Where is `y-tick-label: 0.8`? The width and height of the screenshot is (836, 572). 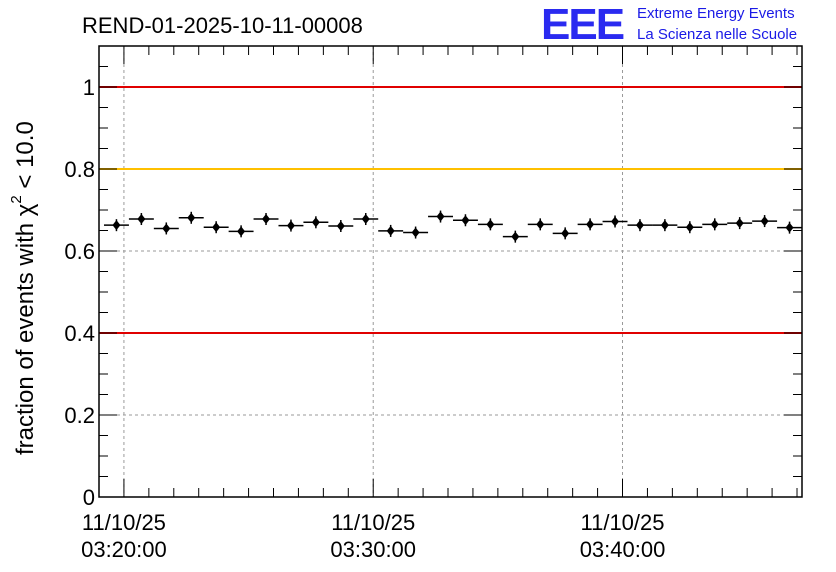
y-tick-label: 0.8 is located at coordinates (79, 169).